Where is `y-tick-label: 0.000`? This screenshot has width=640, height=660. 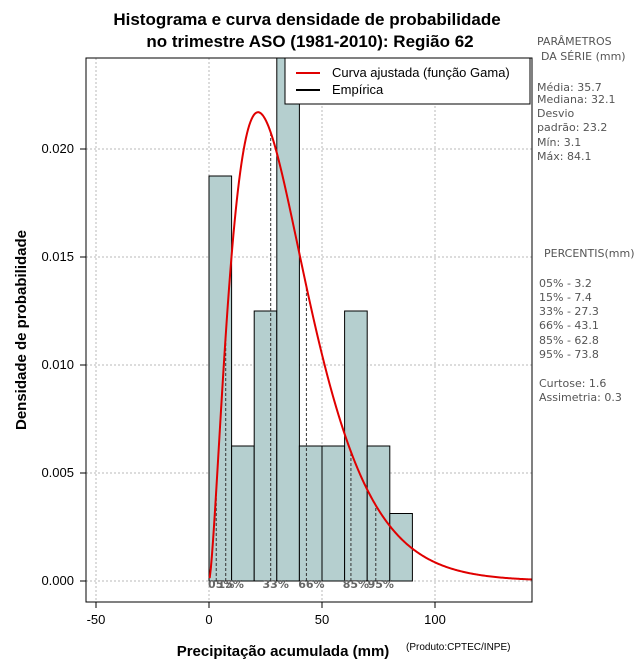
y-tick-label: 0.000 is located at coordinates (57, 580).